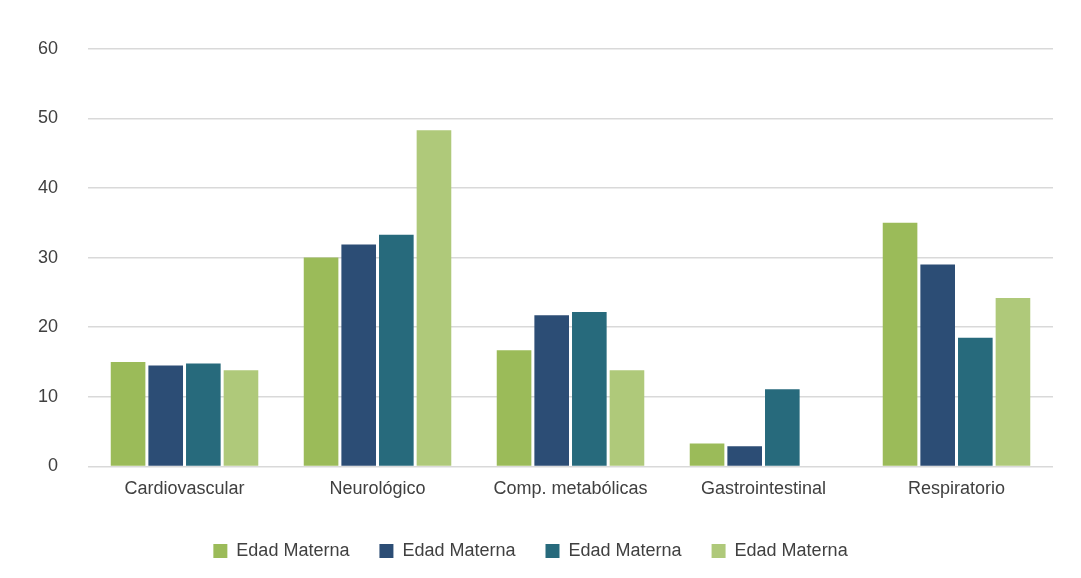 The width and height of the screenshot is (1081, 578). What do you see at coordinates (48, 117) in the screenshot?
I see `y-tick-label: 50` at bounding box center [48, 117].